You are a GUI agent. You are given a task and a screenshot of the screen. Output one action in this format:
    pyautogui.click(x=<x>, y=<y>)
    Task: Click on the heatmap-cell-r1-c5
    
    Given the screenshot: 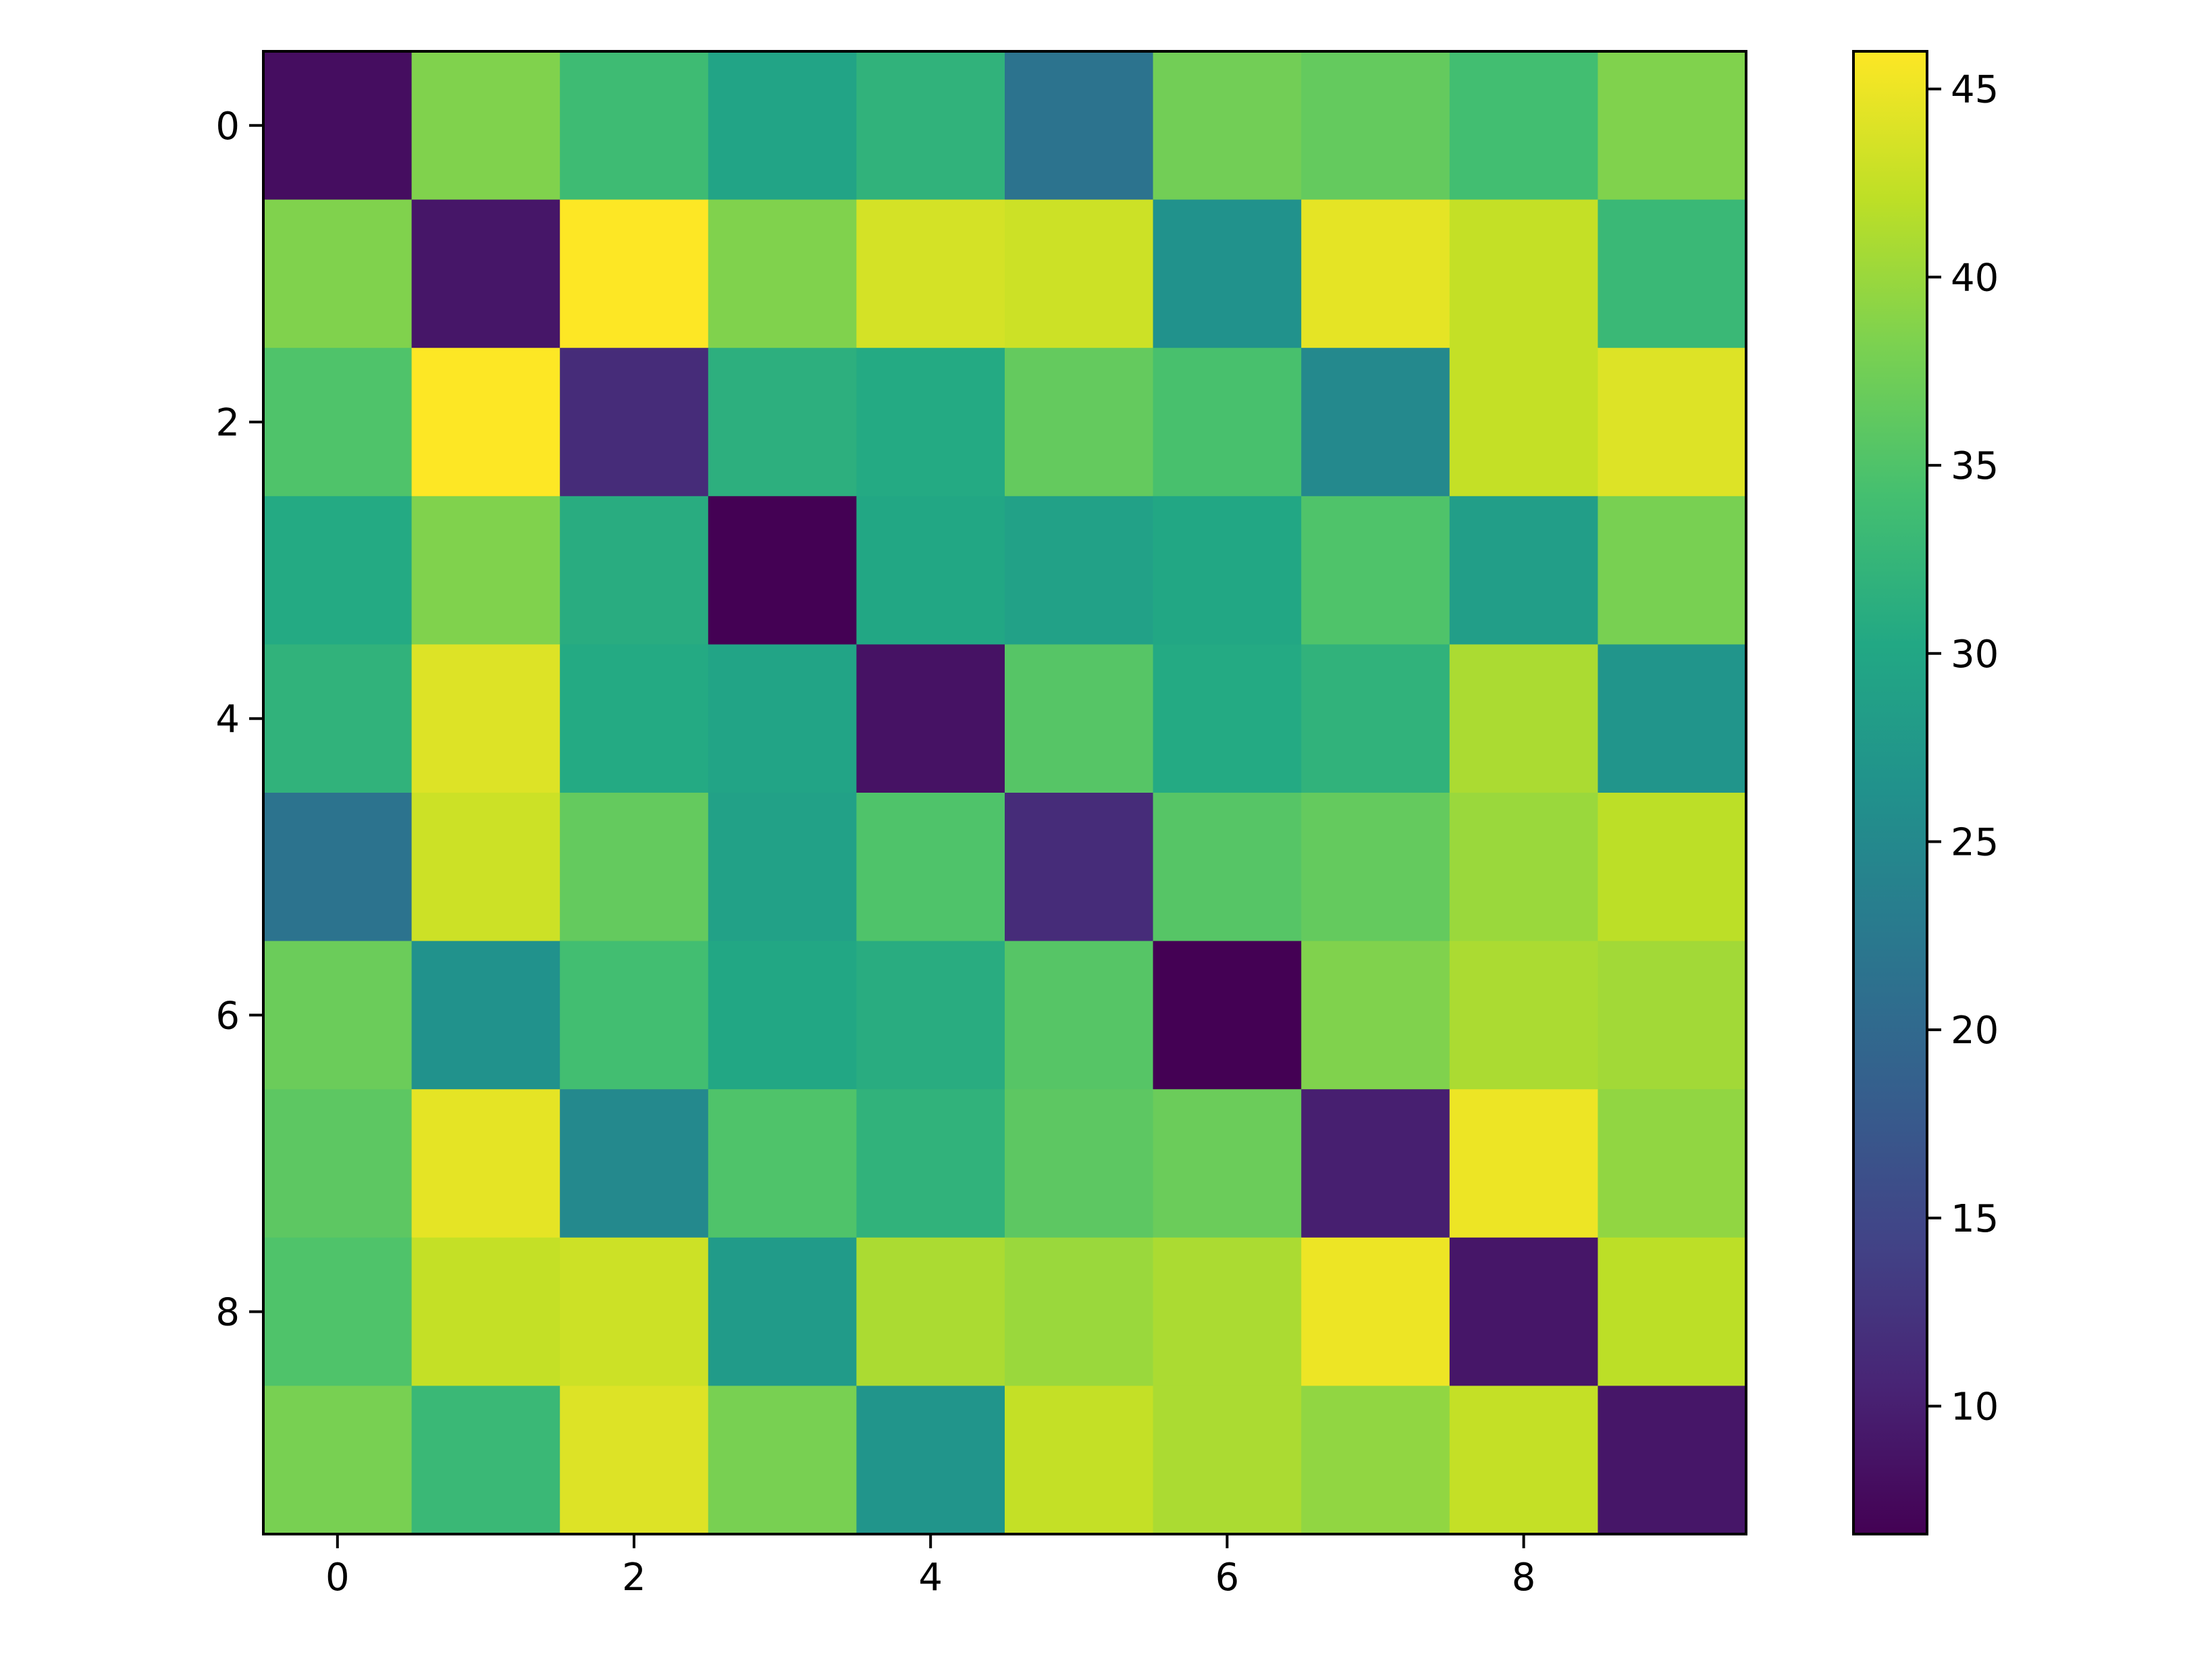 What is the action you would take?
    pyautogui.click(x=1079, y=273)
    